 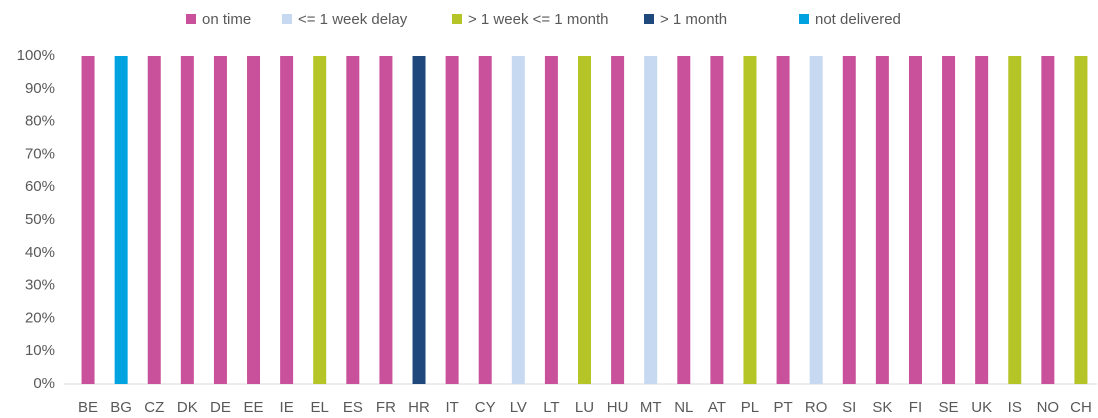 What do you see at coordinates (121, 407) in the screenshot?
I see `x-tick-label: BG` at bounding box center [121, 407].